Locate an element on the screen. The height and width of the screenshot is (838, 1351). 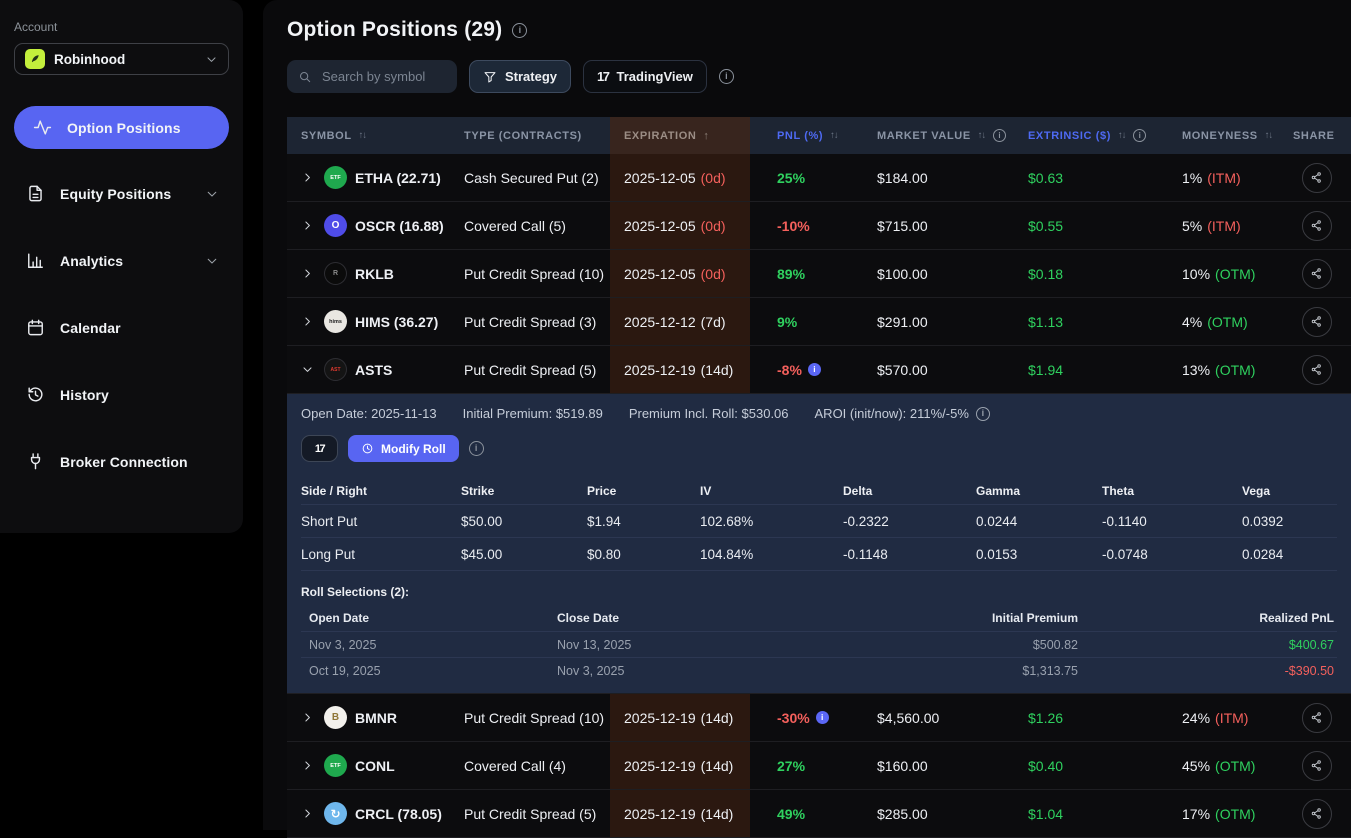
strategy-filter-button: Strategy is located at coordinates (520, 76).